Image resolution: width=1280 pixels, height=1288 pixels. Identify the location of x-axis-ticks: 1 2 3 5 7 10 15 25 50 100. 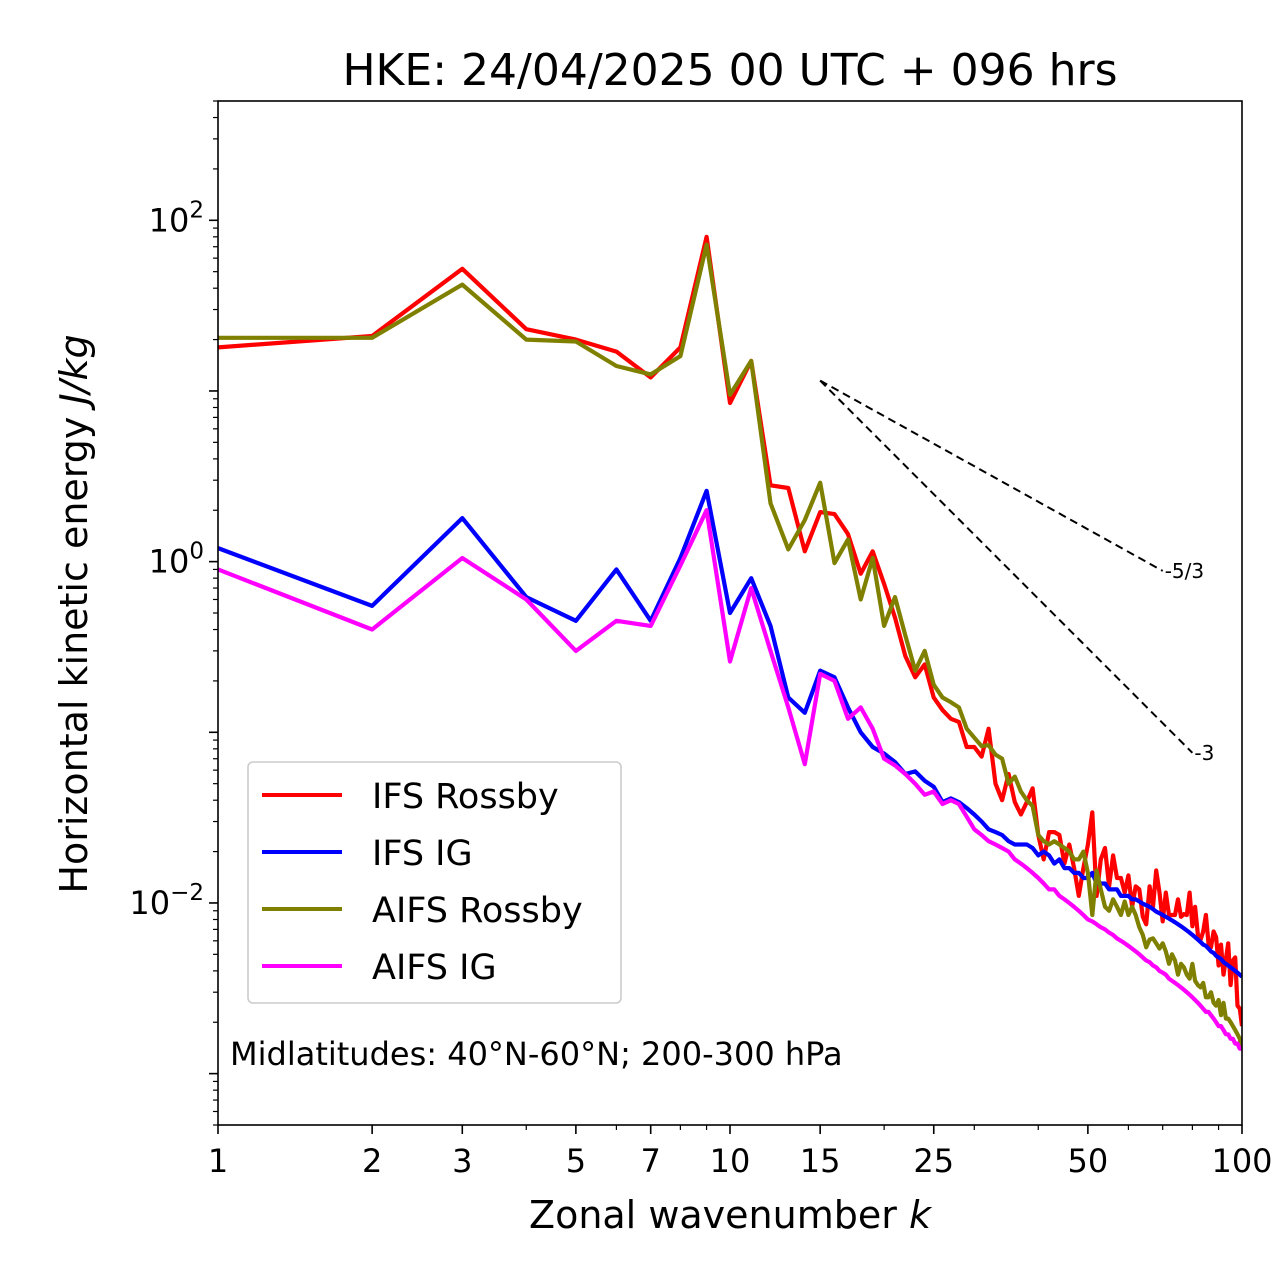
(740, 1152).